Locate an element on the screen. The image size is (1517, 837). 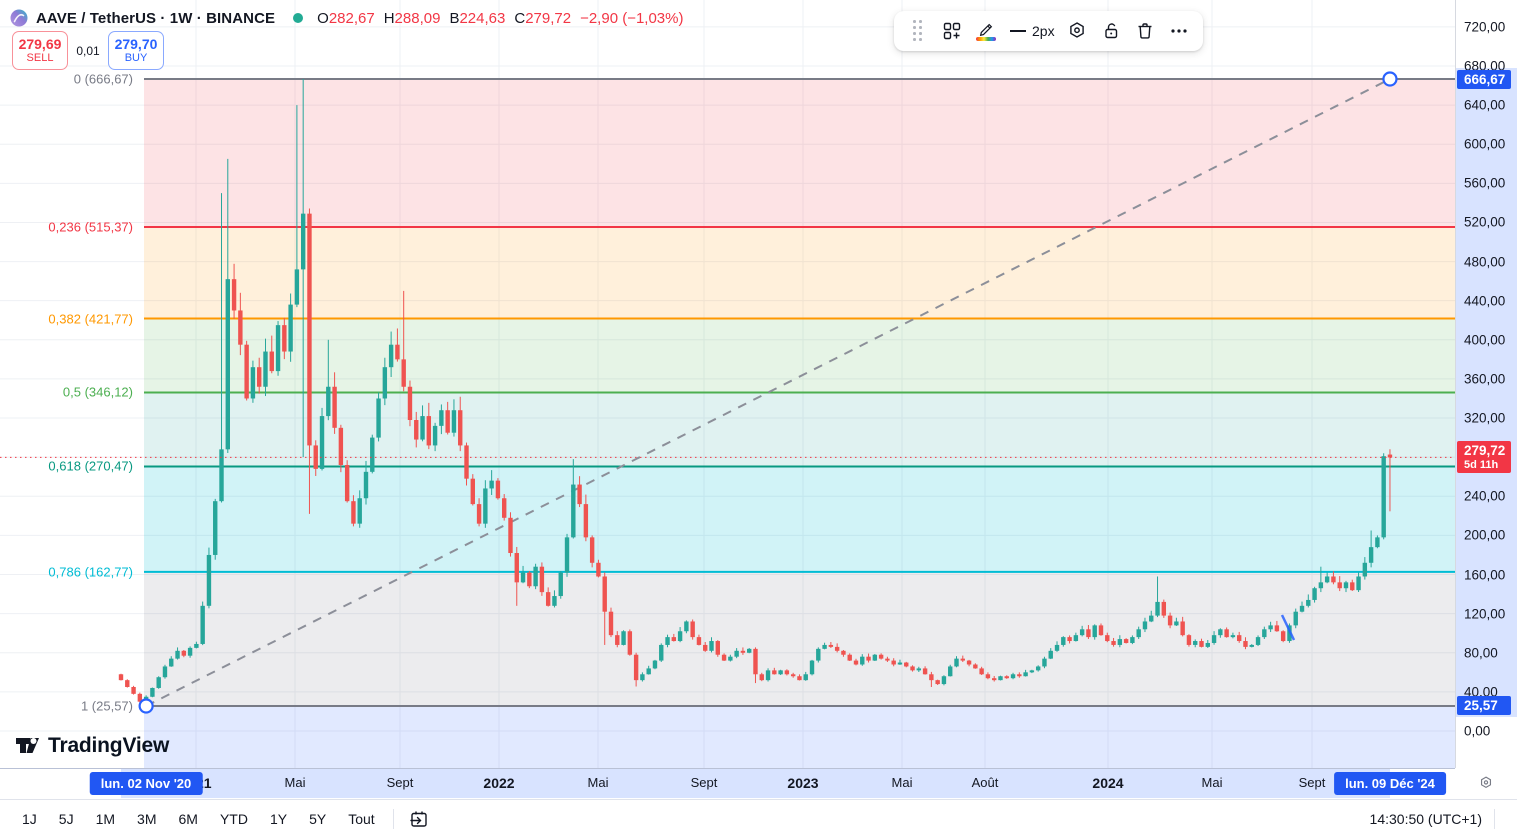
range-button-5y: 5Y is located at coordinates (318, 818).